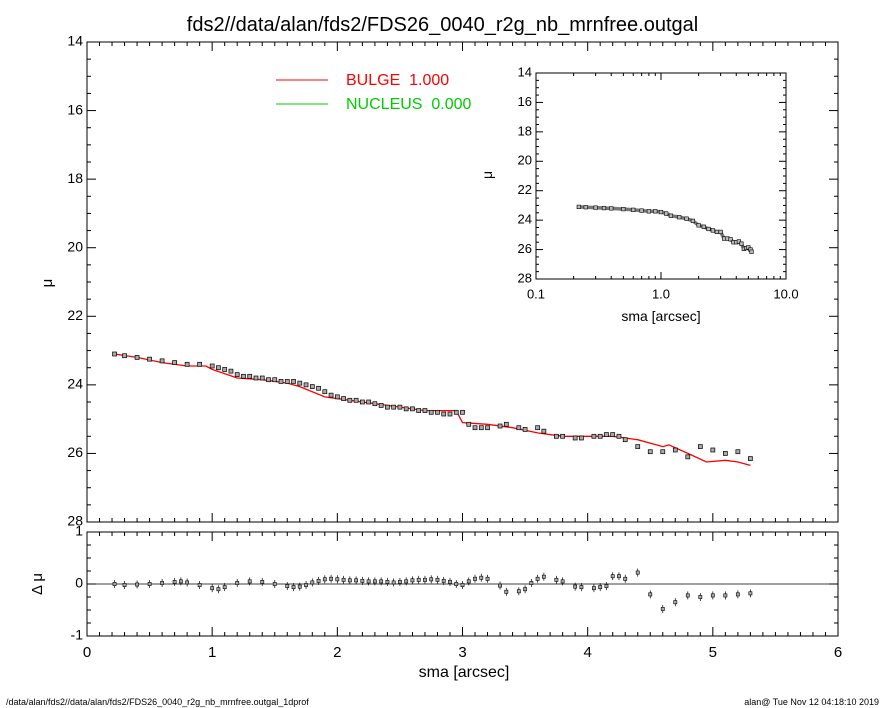  Describe the element at coordinates (77, 635) in the screenshot. I see `residual-y-tick-label: -1` at that location.